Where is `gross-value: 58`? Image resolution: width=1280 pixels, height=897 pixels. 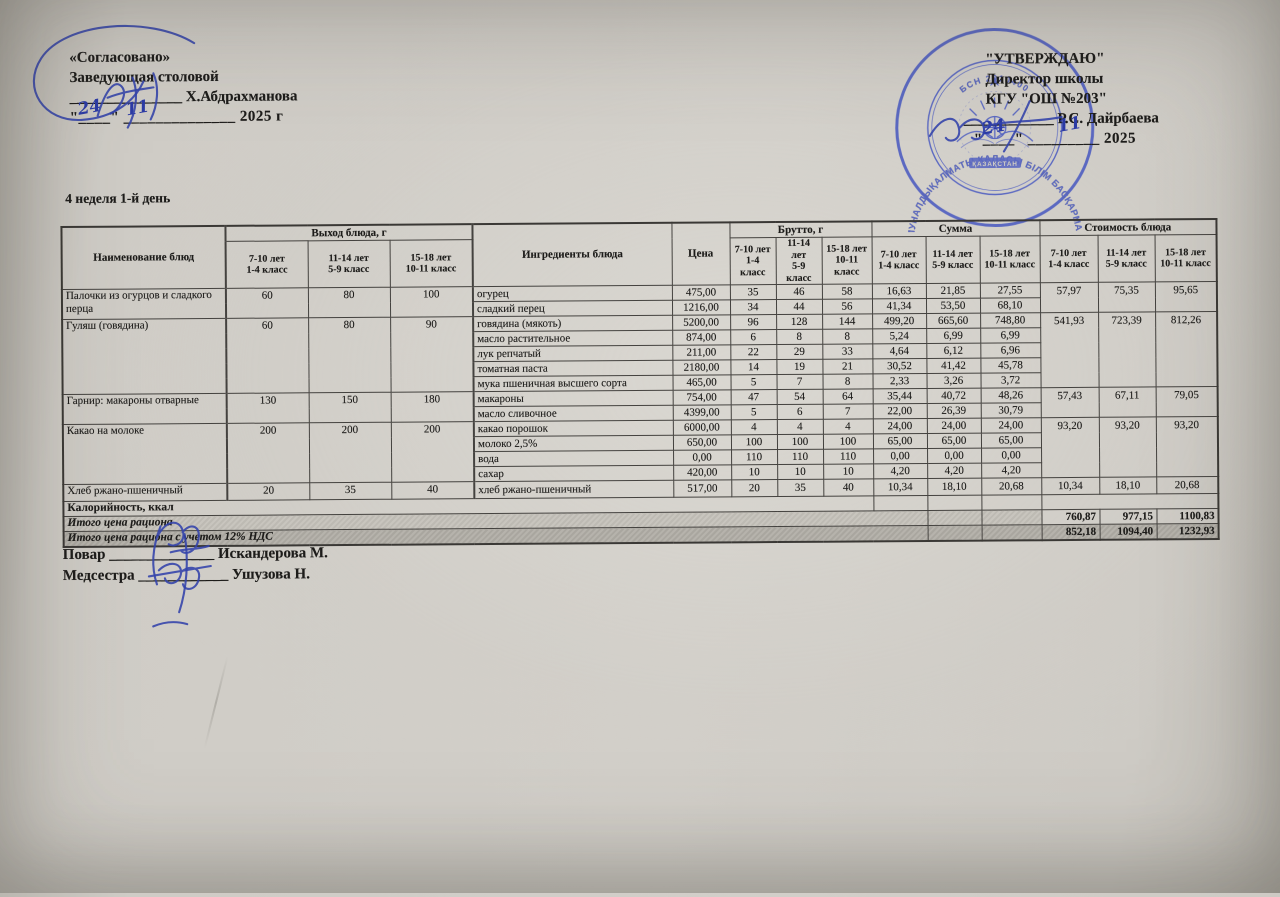
gross-value: 58 is located at coordinates (846, 291).